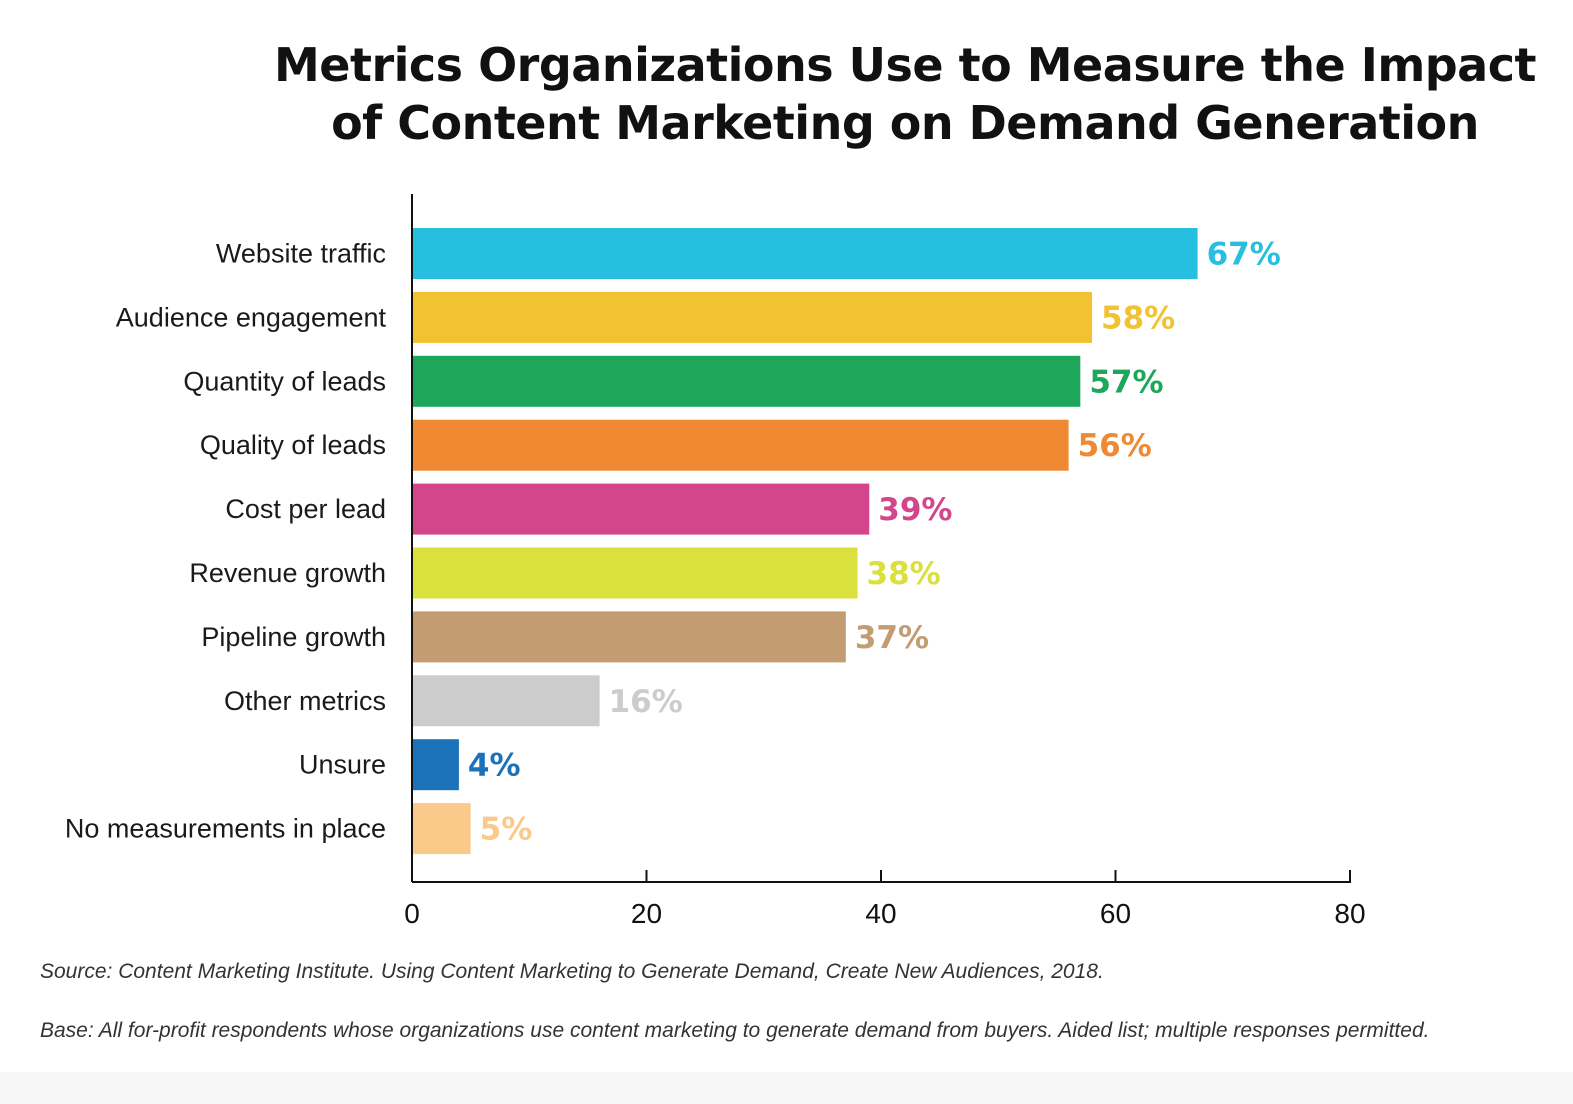 This screenshot has width=1573, height=1104. Describe the element at coordinates (915, 510) in the screenshot. I see `value-label-4: 39%` at that location.